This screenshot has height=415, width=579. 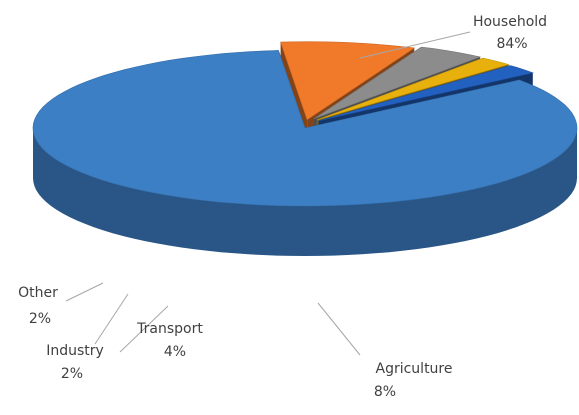 What do you see at coordinates (510, 22) in the screenshot?
I see `label-household-name: Household` at bounding box center [510, 22].